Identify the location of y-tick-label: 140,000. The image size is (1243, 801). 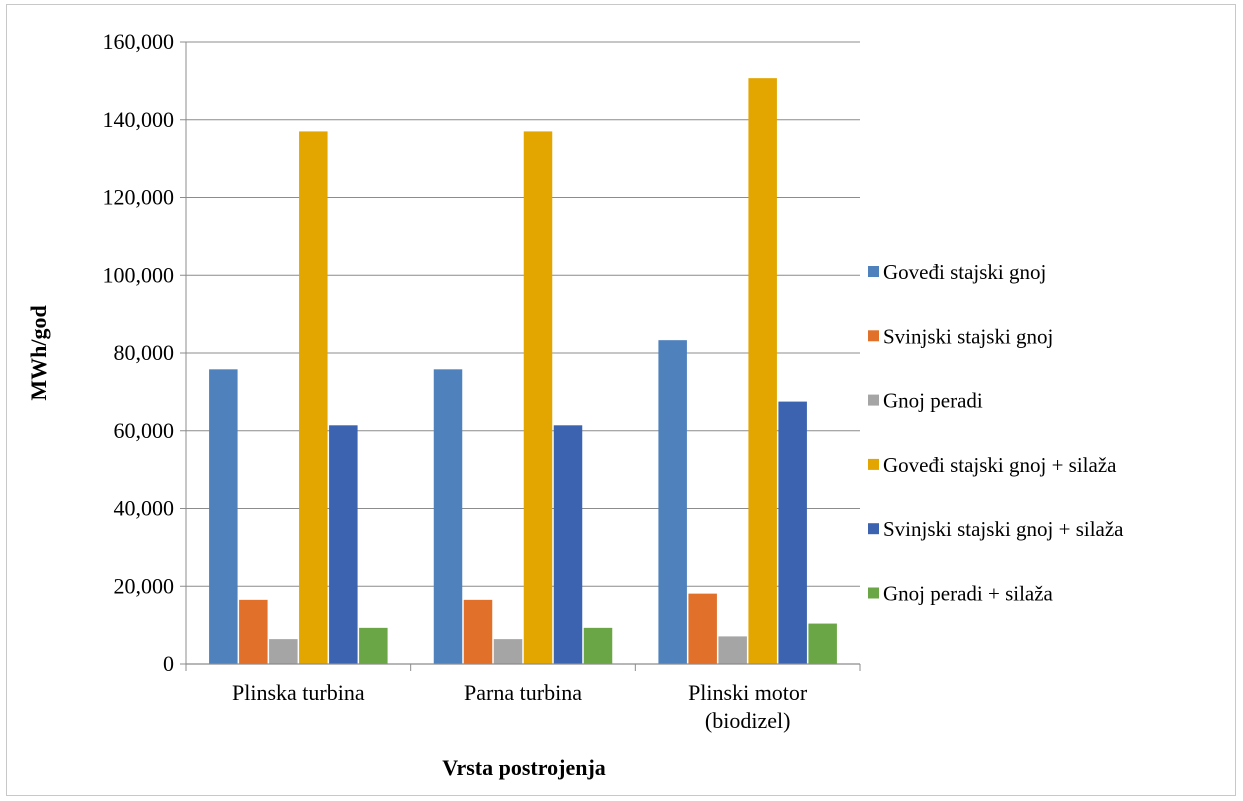
(139, 119).